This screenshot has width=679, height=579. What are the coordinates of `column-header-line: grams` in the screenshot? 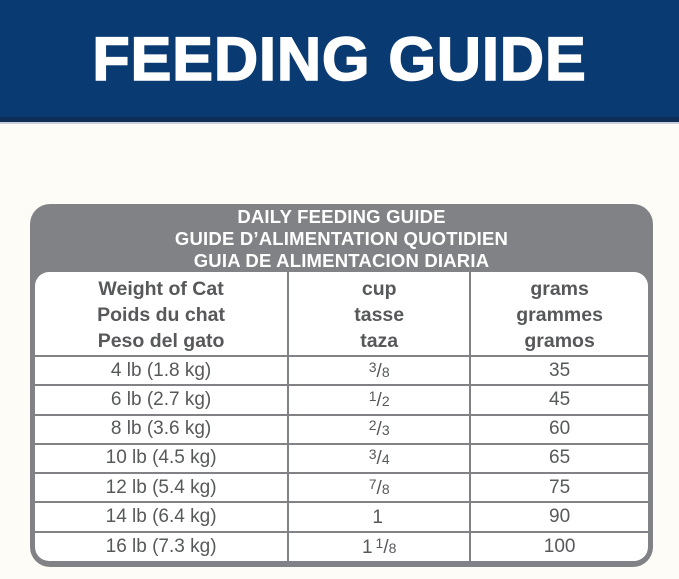 It's located at (559, 288).